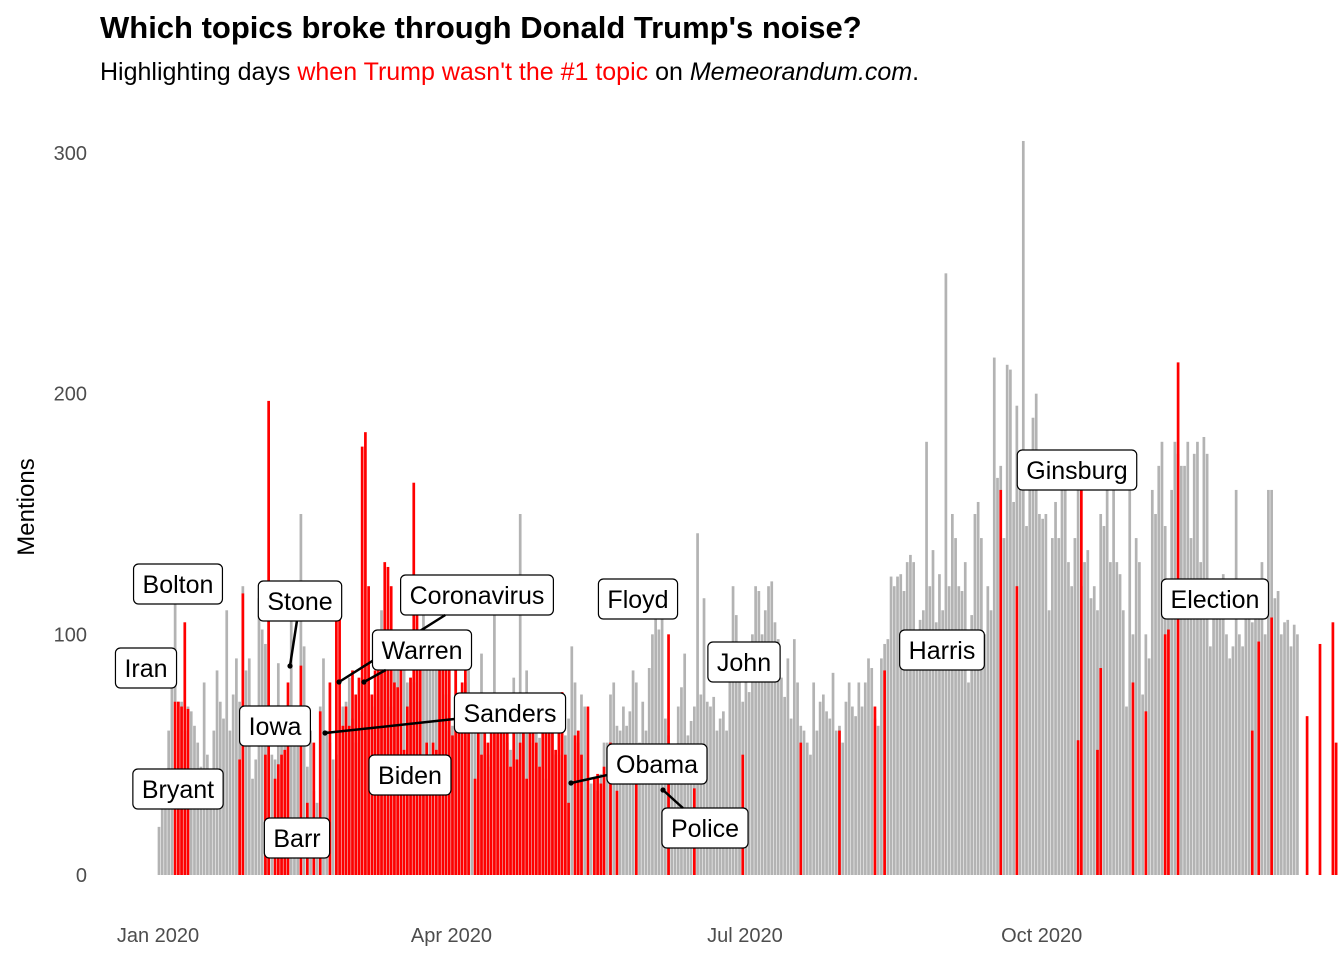  What do you see at coordinates (473, 72) in the screenshot?
I see `subtitle-highlight: when Trump wasn't the #1 topic` at bounding box center [473, 72].